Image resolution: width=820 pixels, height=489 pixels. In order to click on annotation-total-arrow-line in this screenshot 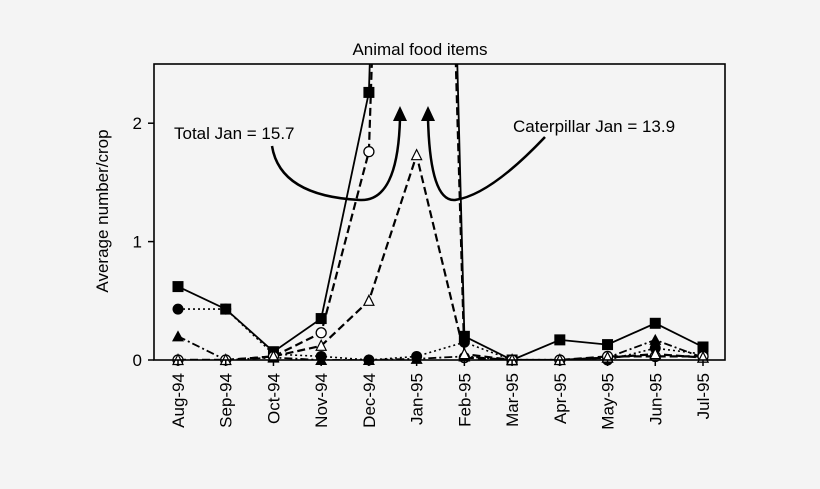, I will do `click(336, 159)`.